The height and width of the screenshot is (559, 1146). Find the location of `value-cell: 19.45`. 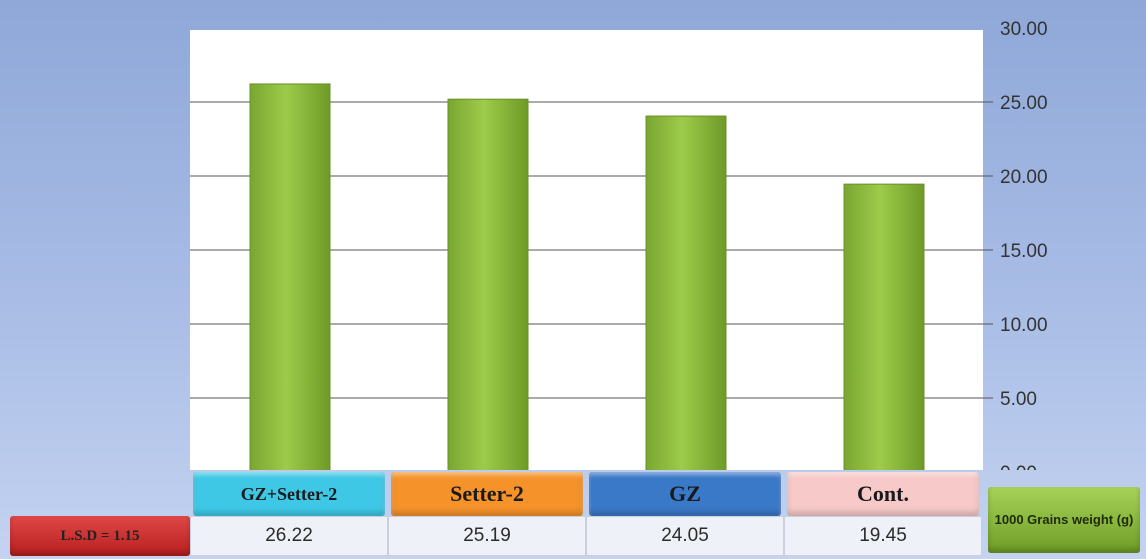

value-cell: 19.45 is located at coordinates (883, 536).